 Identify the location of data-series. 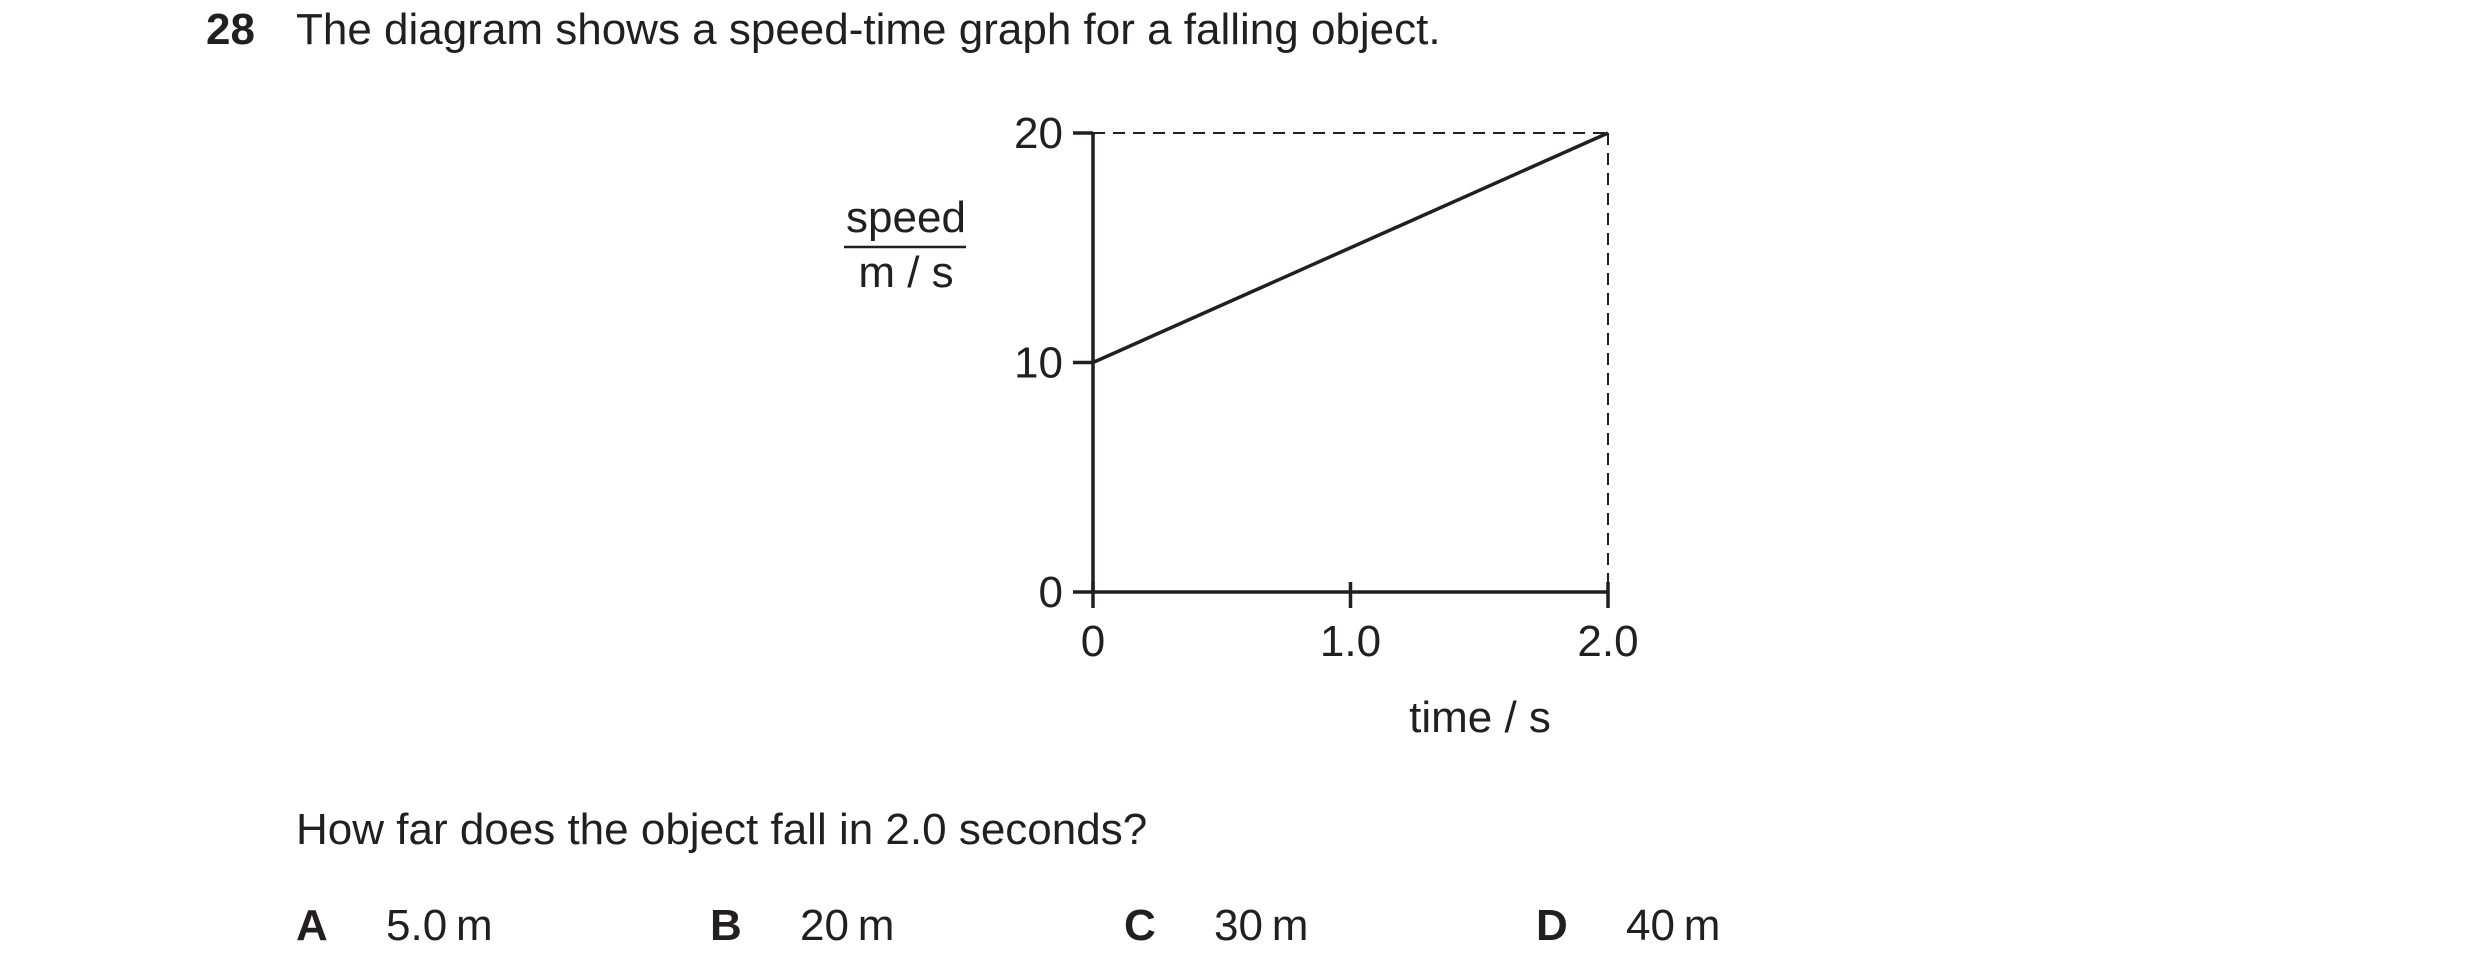
(1350, 248).